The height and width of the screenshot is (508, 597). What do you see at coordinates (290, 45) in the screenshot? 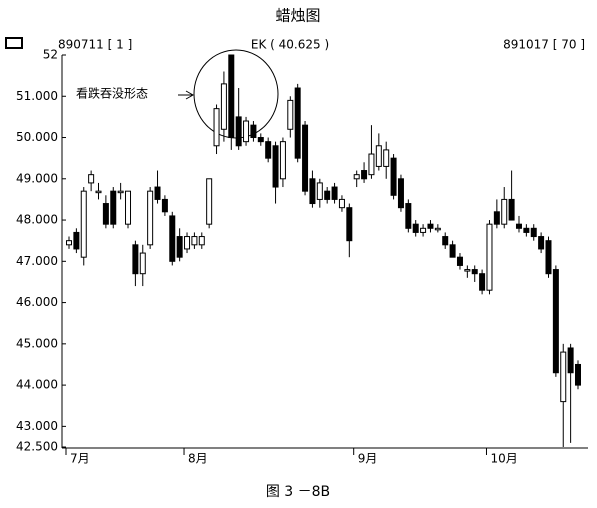
I see `header-center: EK ( 40.625 )` at bounding box center [290, 45].